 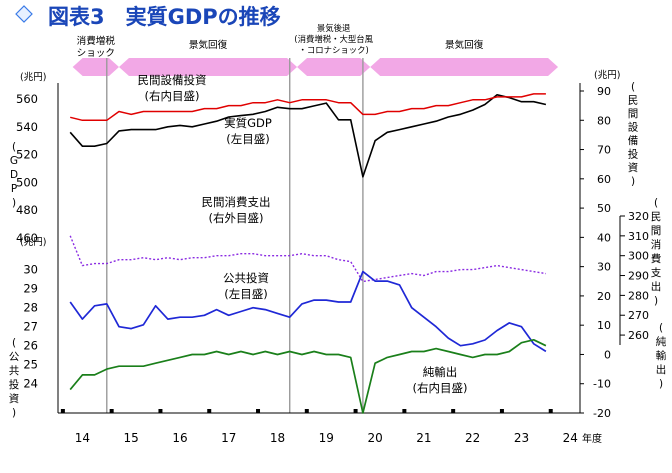 What do you see at coordinates (14, 371) in the screenshot?
I see `public-axis-label: 共` at bounding box center [14, 371].